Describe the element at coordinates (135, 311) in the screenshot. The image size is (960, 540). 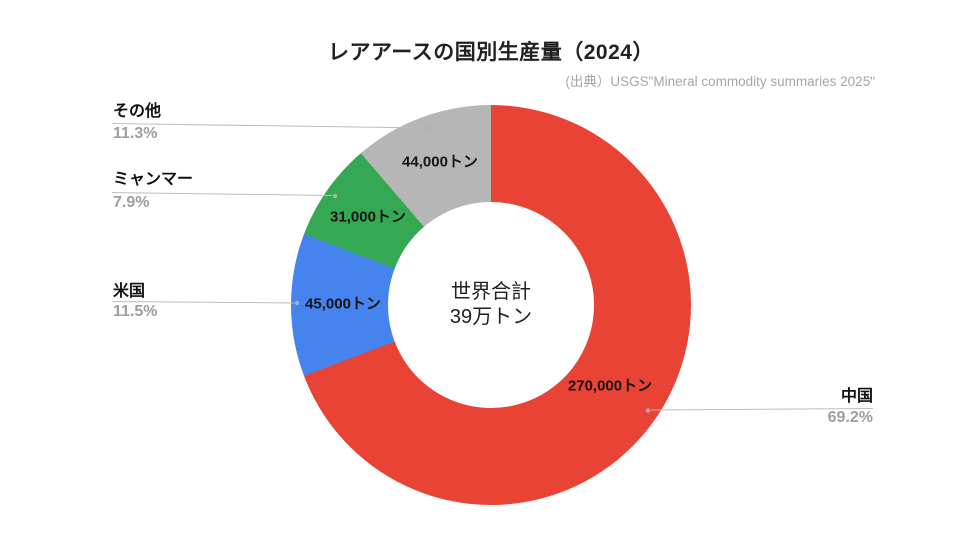
I see `percent-usa: 11.5%` at that location.